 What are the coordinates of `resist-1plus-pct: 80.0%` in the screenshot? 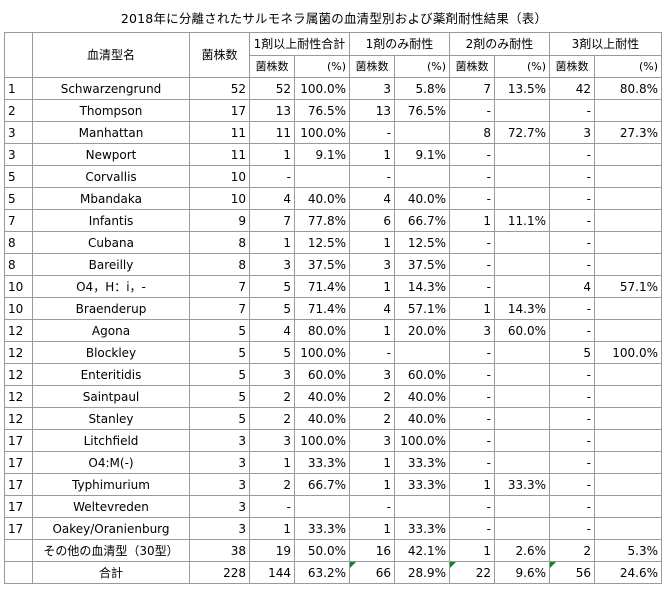 It's located at (322, 330).